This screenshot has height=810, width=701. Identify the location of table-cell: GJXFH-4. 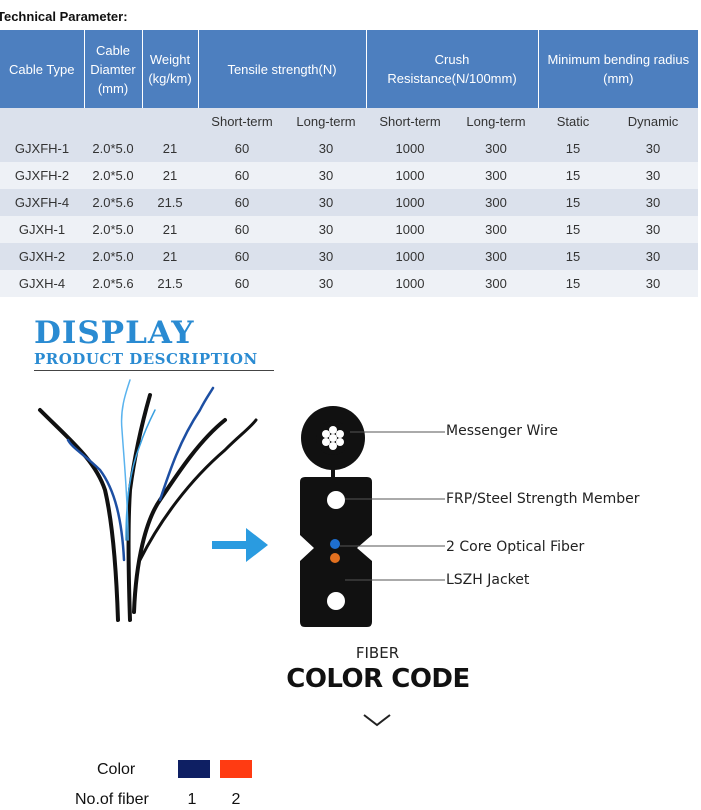
(42, 202).